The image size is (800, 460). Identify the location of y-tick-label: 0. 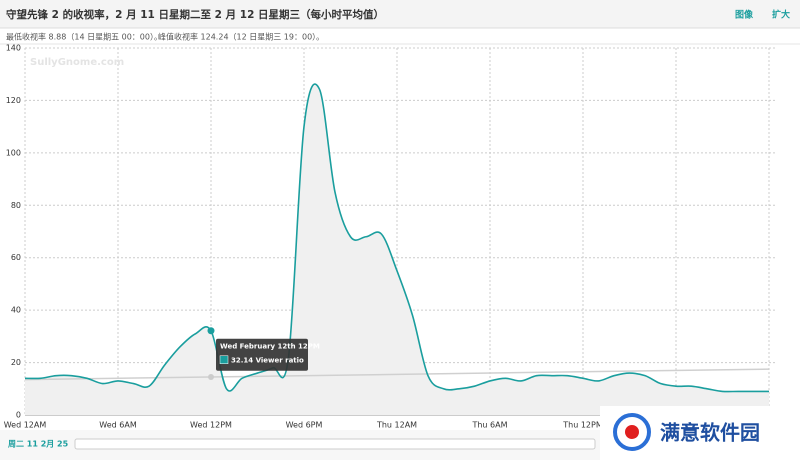
(18, 415).